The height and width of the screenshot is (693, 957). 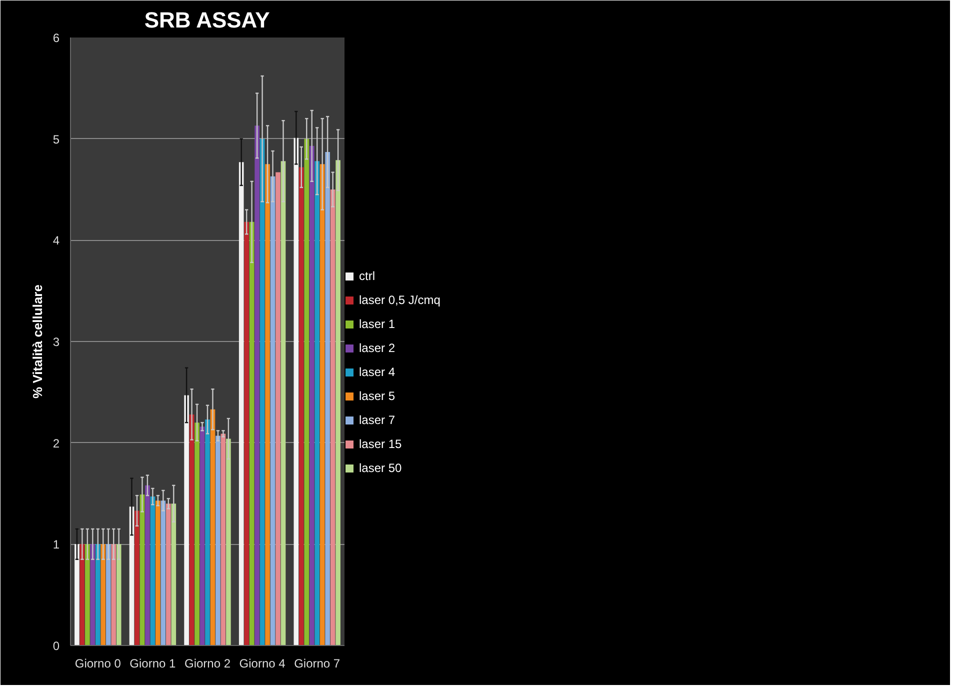 What do you see at coordinates (56, 241) in the screenshot?
I see `y-tick-label: 4` at bounding box center [56, 241].